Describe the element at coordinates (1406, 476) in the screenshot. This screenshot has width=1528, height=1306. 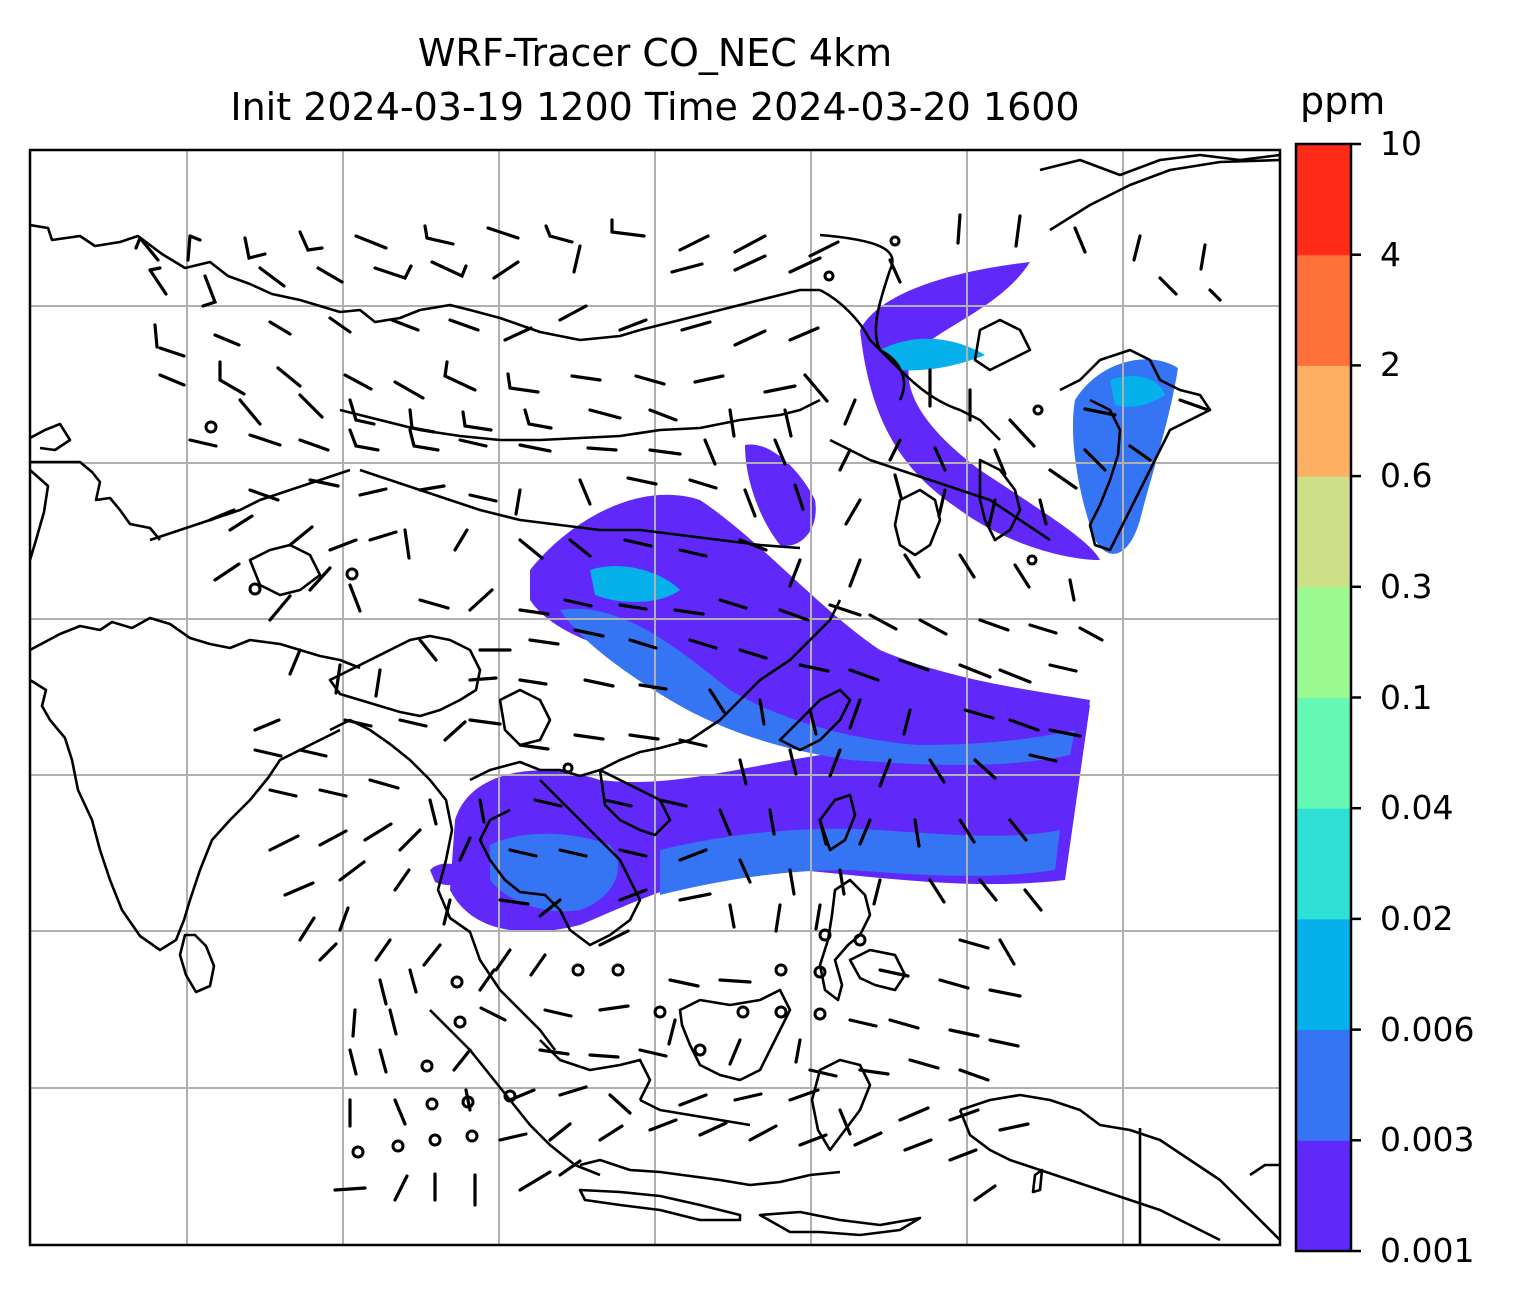
I see `colorbar-tick-label: 0.6` at that location.